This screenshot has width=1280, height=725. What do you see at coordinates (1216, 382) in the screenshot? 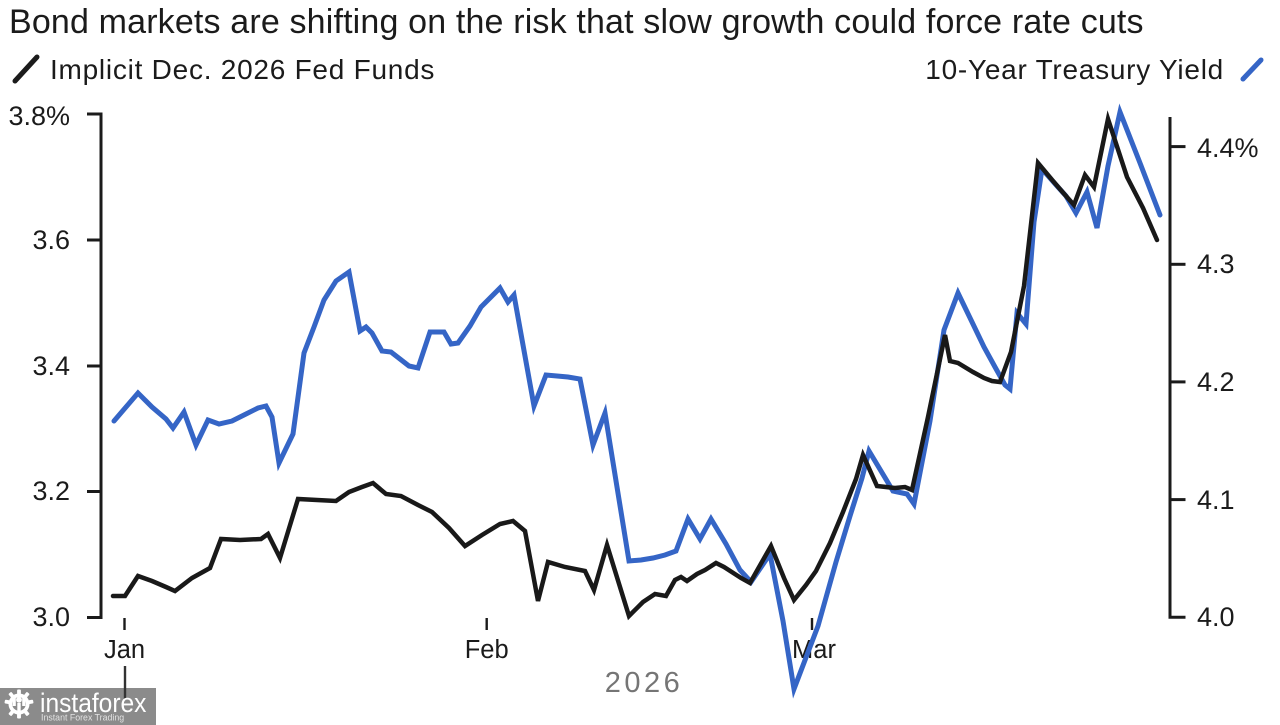
I see `svg-text: 4.2` at bounding box center [1216, 382].